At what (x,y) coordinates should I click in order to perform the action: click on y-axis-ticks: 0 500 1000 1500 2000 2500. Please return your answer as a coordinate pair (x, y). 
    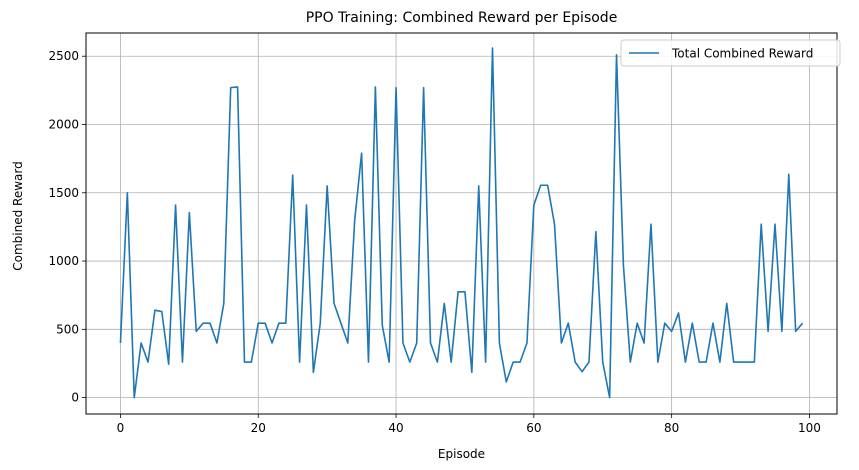
    Looking at the image, I should click on (67, 227).